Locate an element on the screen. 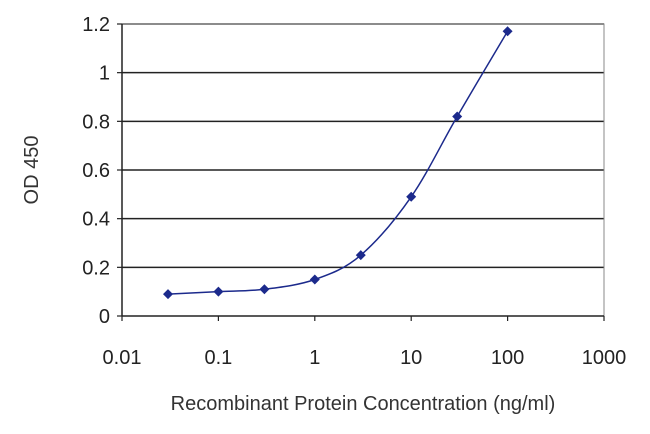 The width and height of the screenshot is (650, 434). x-tick-label: 0.01 is located at coordinates (122, 358).